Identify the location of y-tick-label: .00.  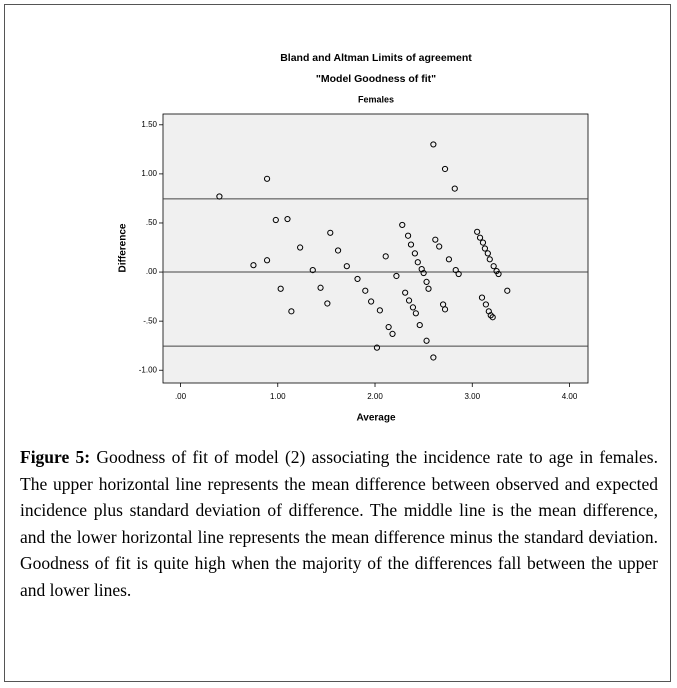
(152, 271).